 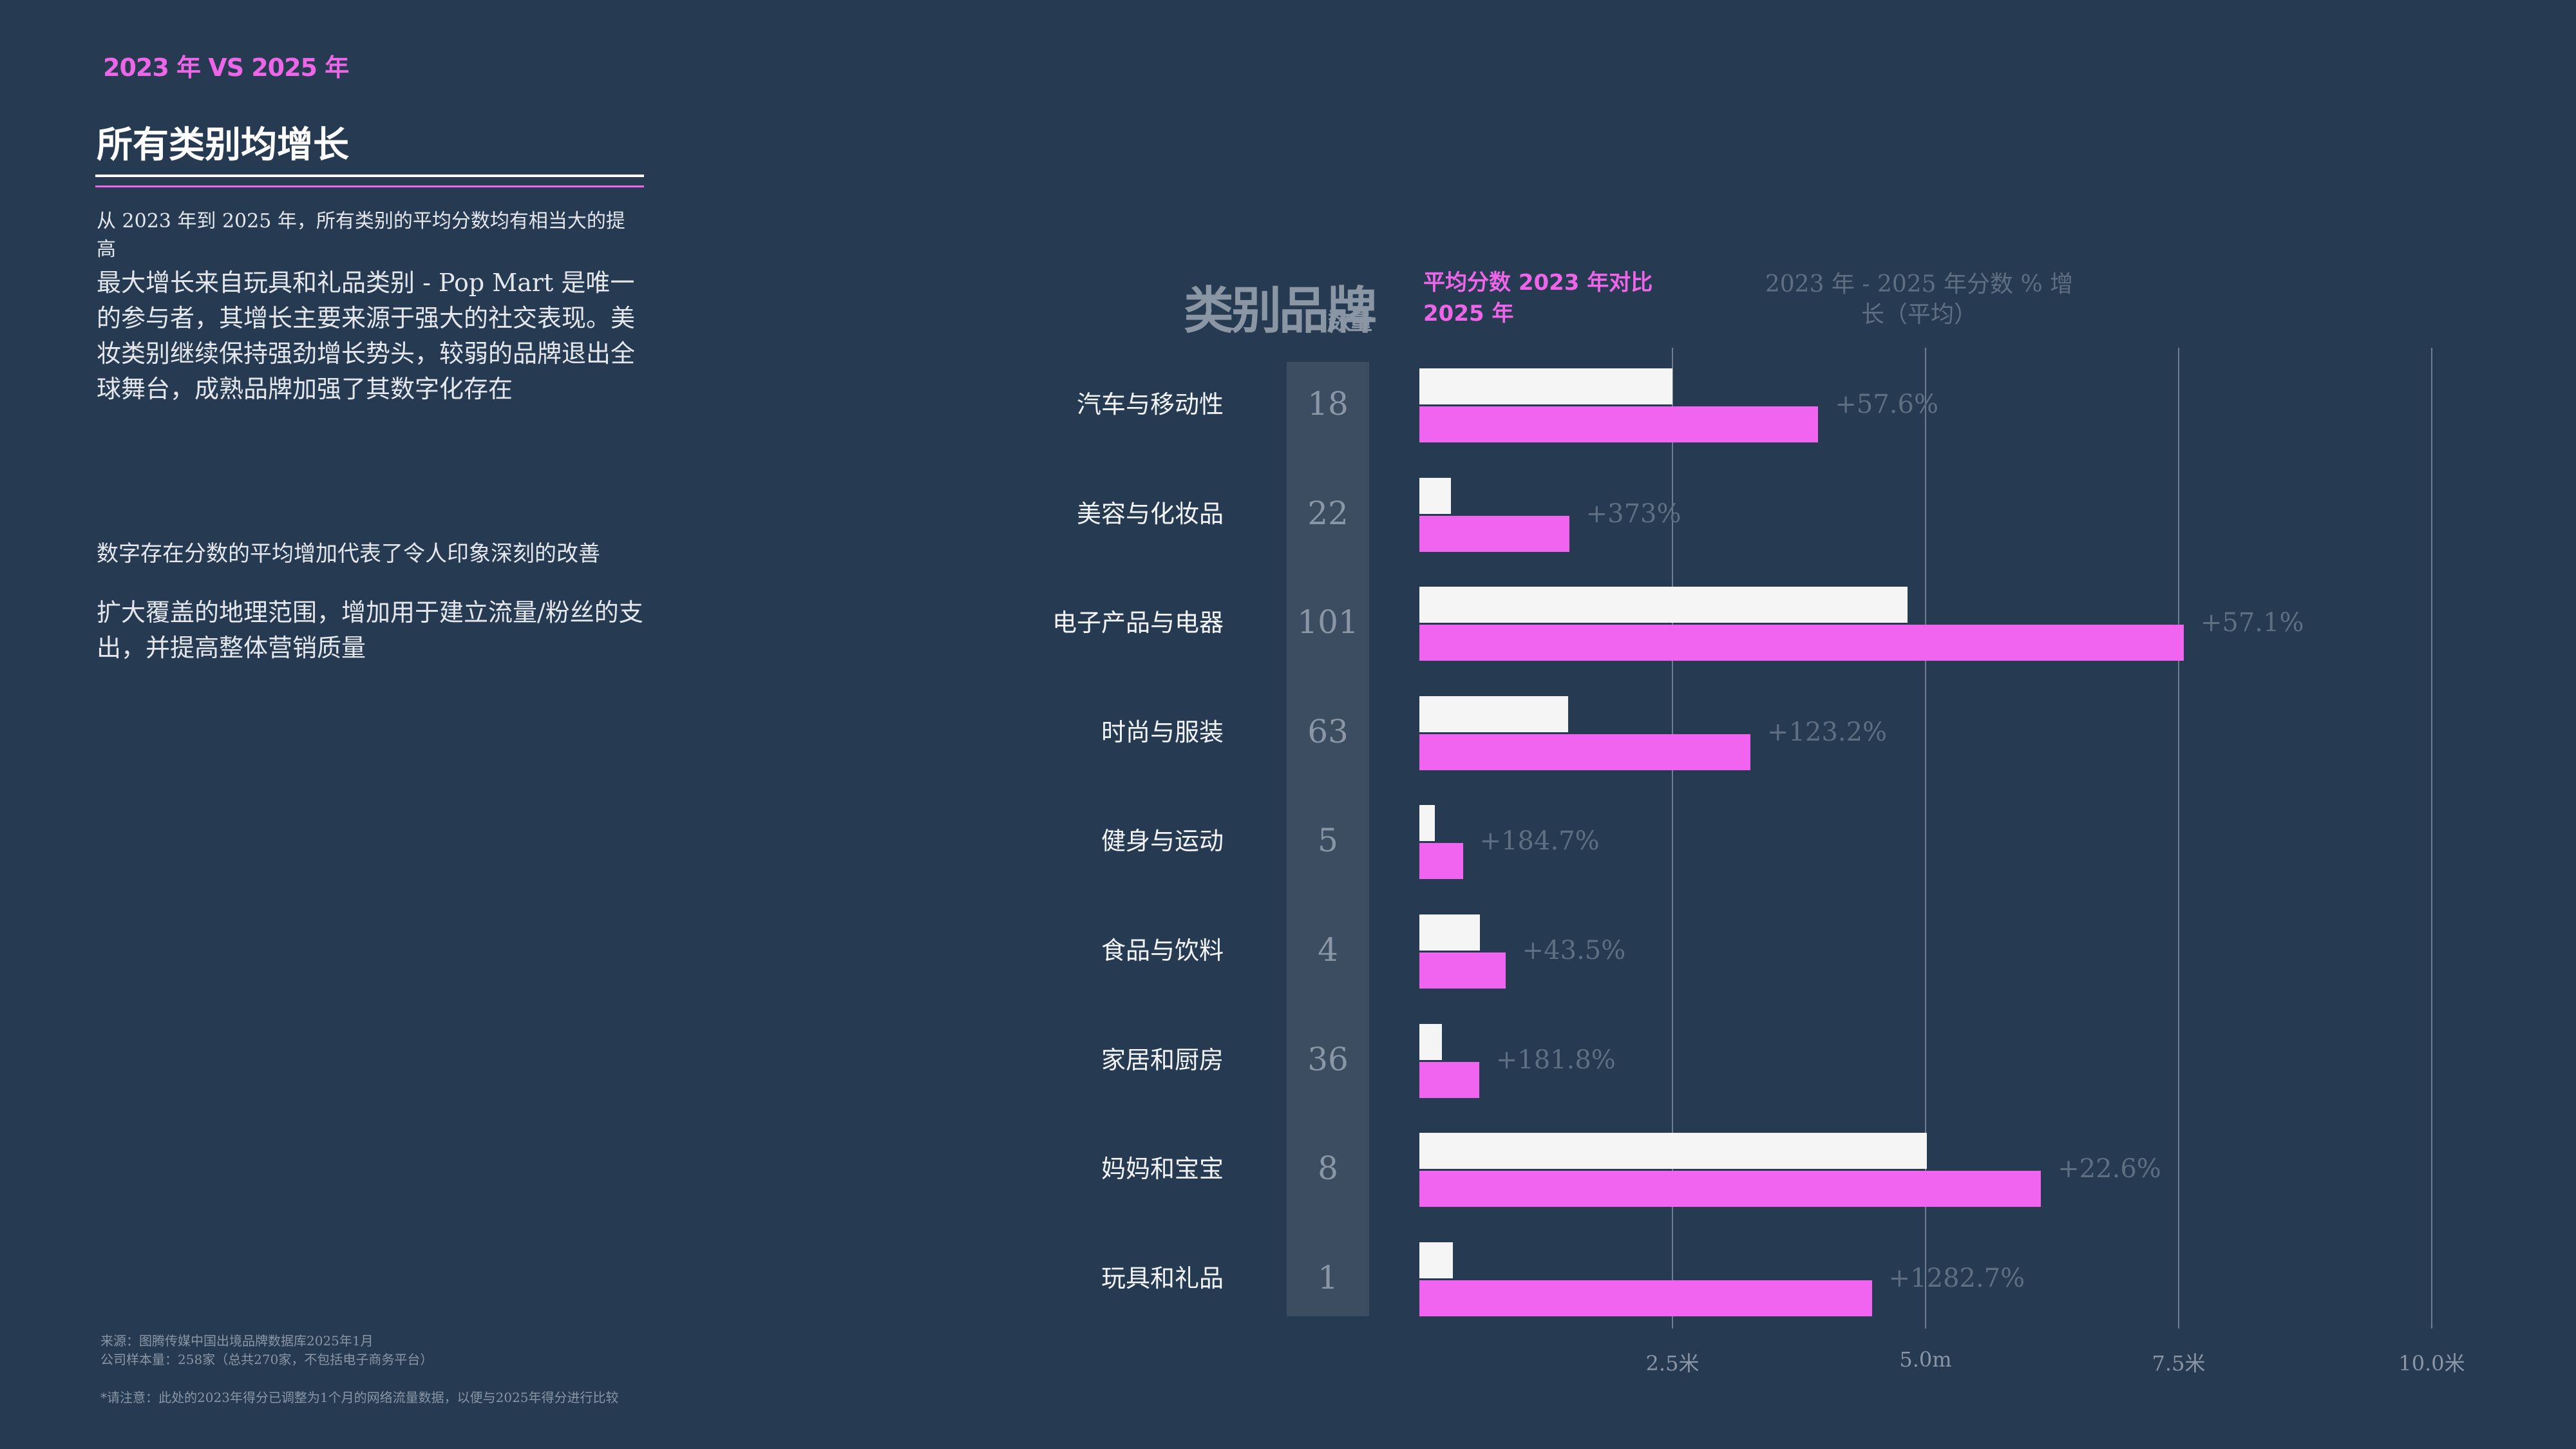 What do you see at coordinates (1539, 842) in the screenshot?
I see `growth-label: +184.7%` at bounding box center [1539, 842].